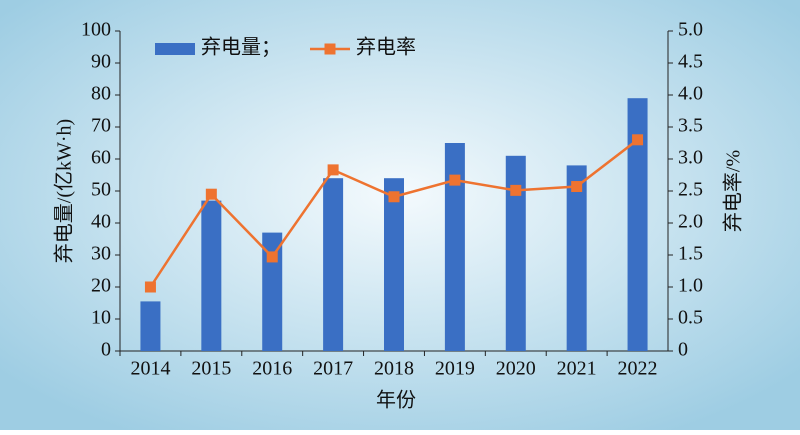 The image size is (800, 435). What do you see at coordinates (683, 350) in the screenshot?
I see `y2-tick-label: 0` at bounding box center [683, 350].